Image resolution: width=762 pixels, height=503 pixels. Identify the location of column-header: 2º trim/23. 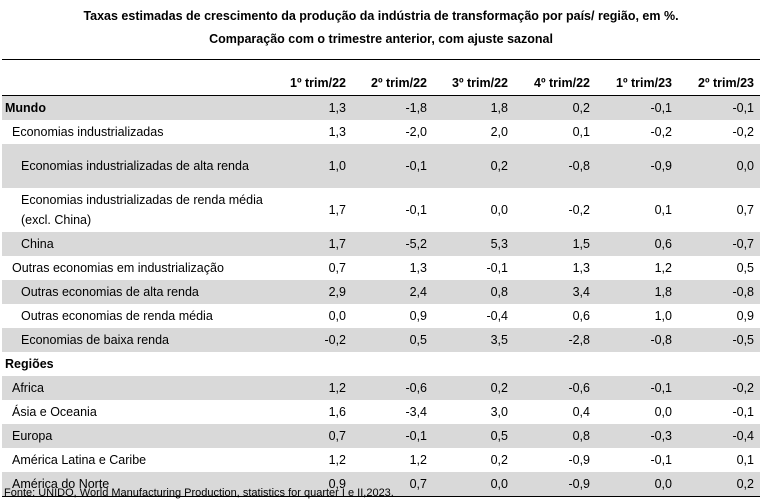
(719, 77).